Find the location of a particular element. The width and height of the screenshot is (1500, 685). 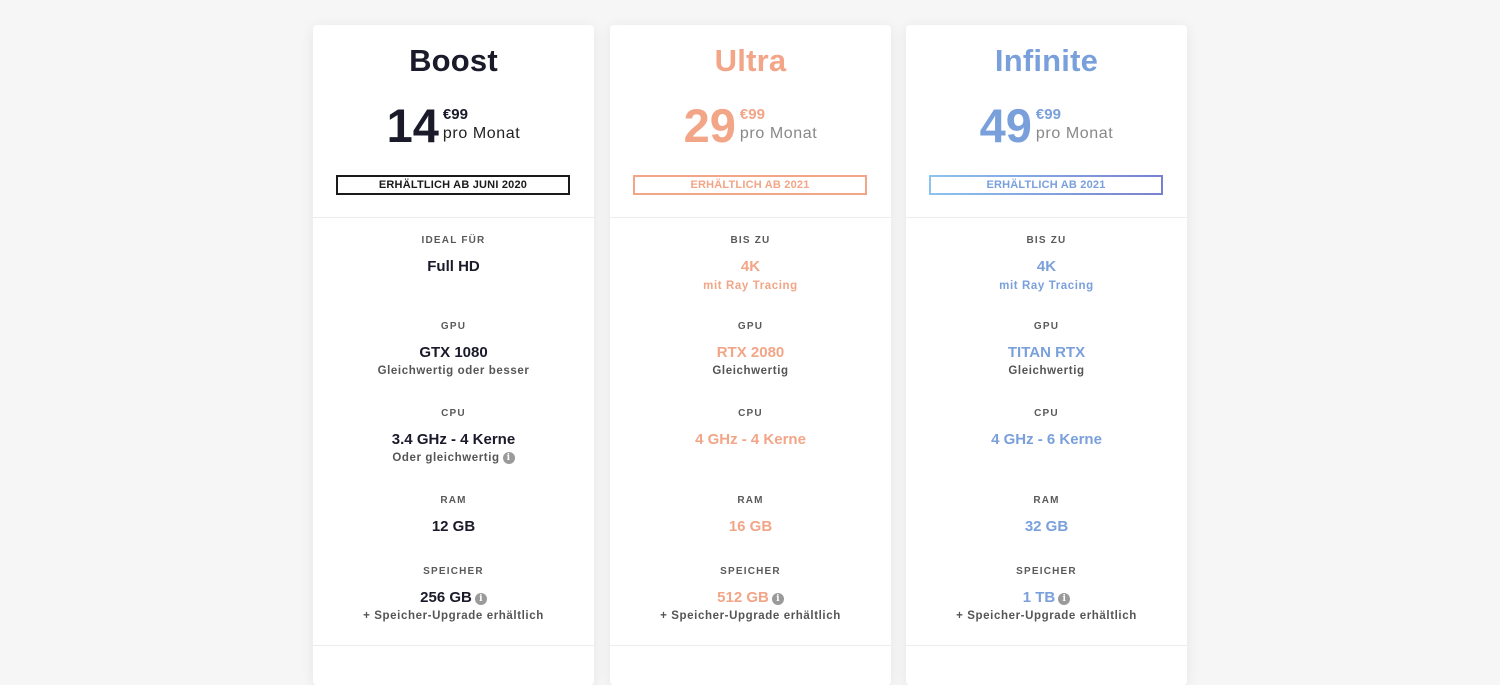

spec-gpu: GPU GTX 1080 Gleichwertig oder besser is located at coordinates (453, 349).